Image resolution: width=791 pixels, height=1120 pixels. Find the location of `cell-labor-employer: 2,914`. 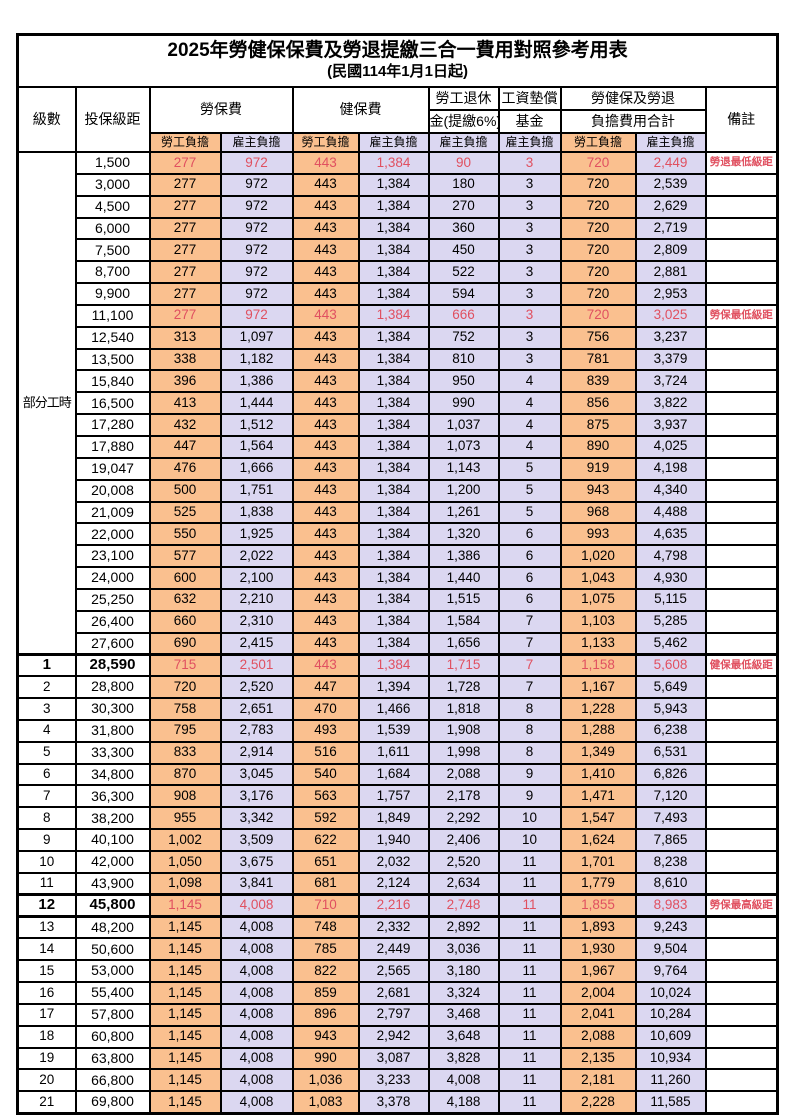

cell-labor-employer: 2,914 is located at coordinates (256, 752).